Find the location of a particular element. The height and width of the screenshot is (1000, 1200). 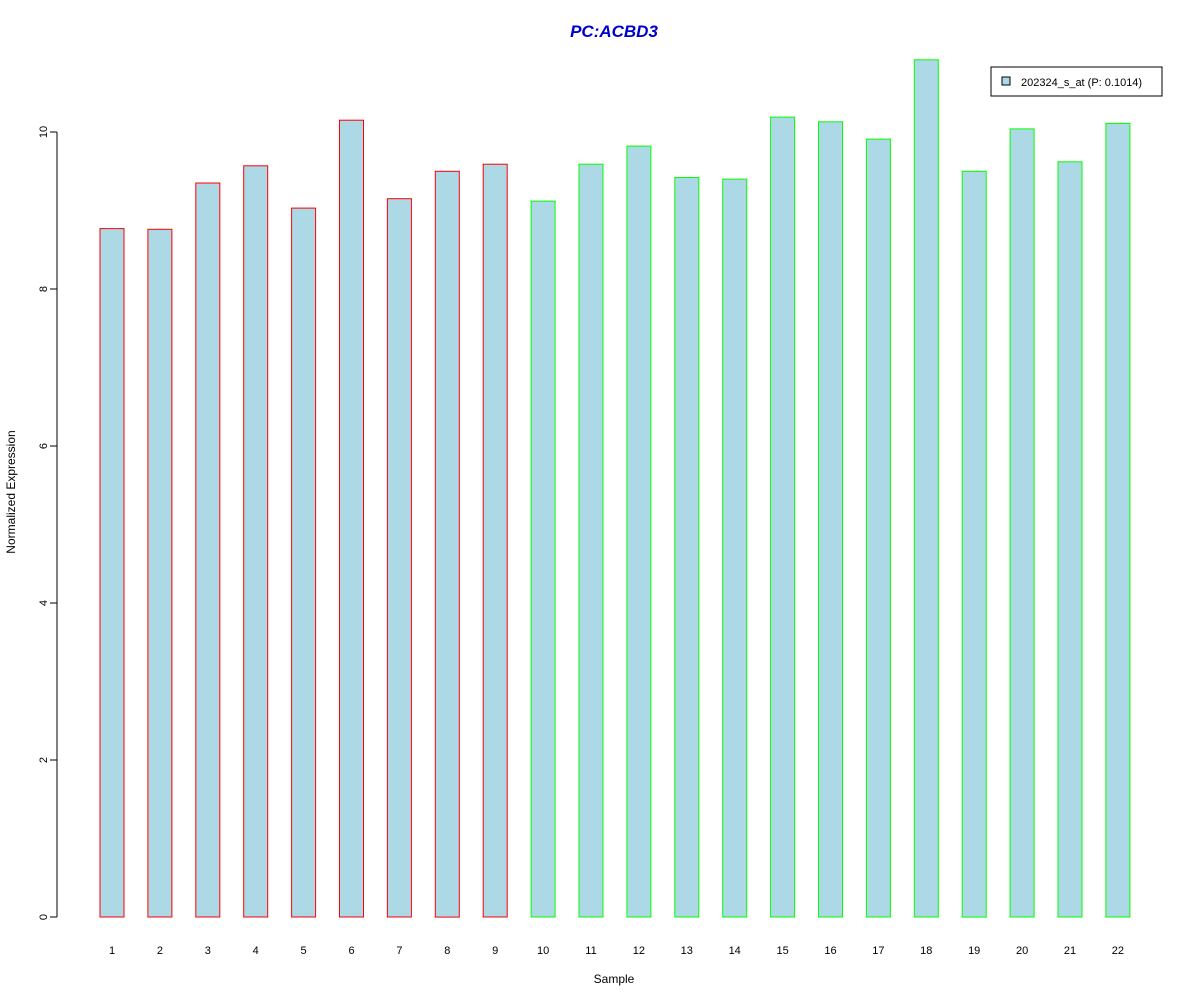

x-tick-label: 7 is located at coordinates (399, 951).